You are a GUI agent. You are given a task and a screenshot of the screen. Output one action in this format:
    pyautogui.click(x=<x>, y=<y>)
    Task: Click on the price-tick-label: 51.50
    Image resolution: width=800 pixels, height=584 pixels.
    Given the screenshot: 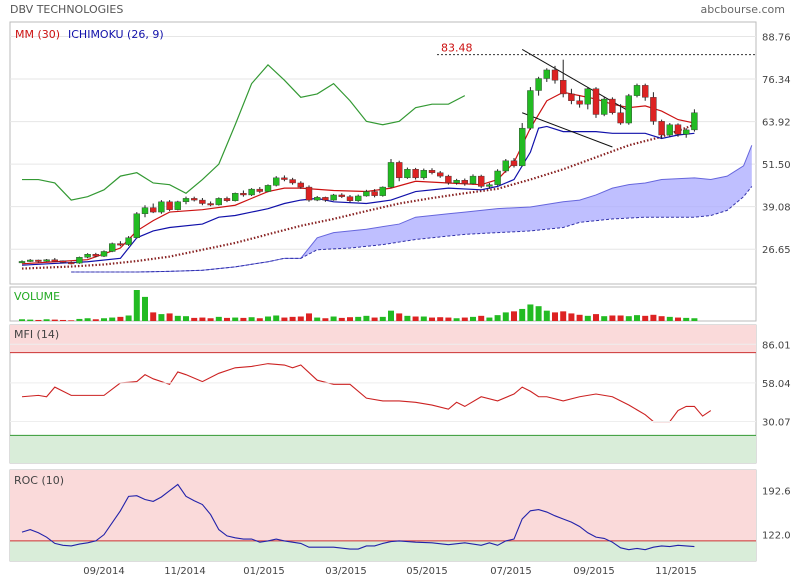 What is the action you would take?
    pyautogui.click(x=776, y=165)
    